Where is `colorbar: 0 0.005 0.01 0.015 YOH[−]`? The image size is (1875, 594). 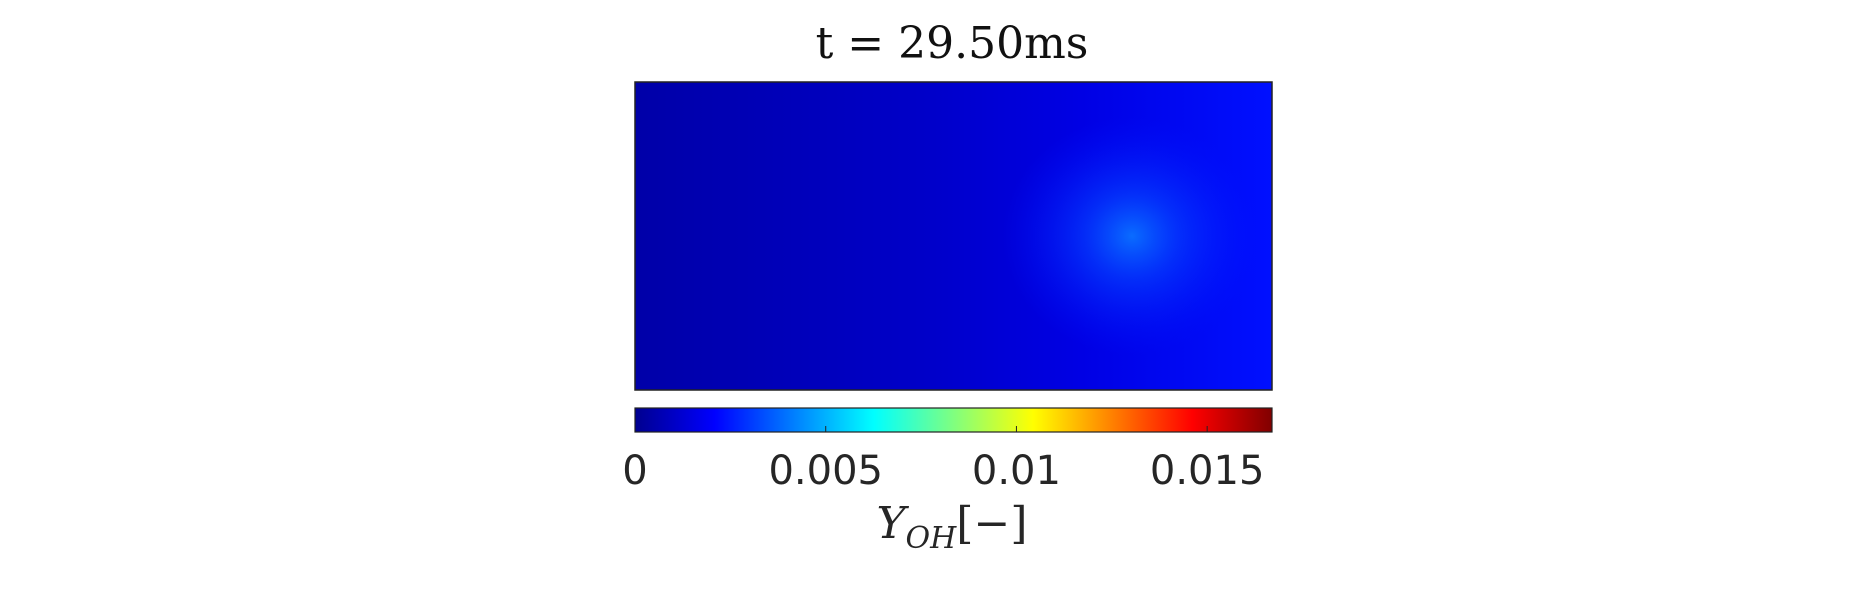
colorbar: 0 0.005 0.01 0.015 YOH[−] is located at coordinates (947, 481).